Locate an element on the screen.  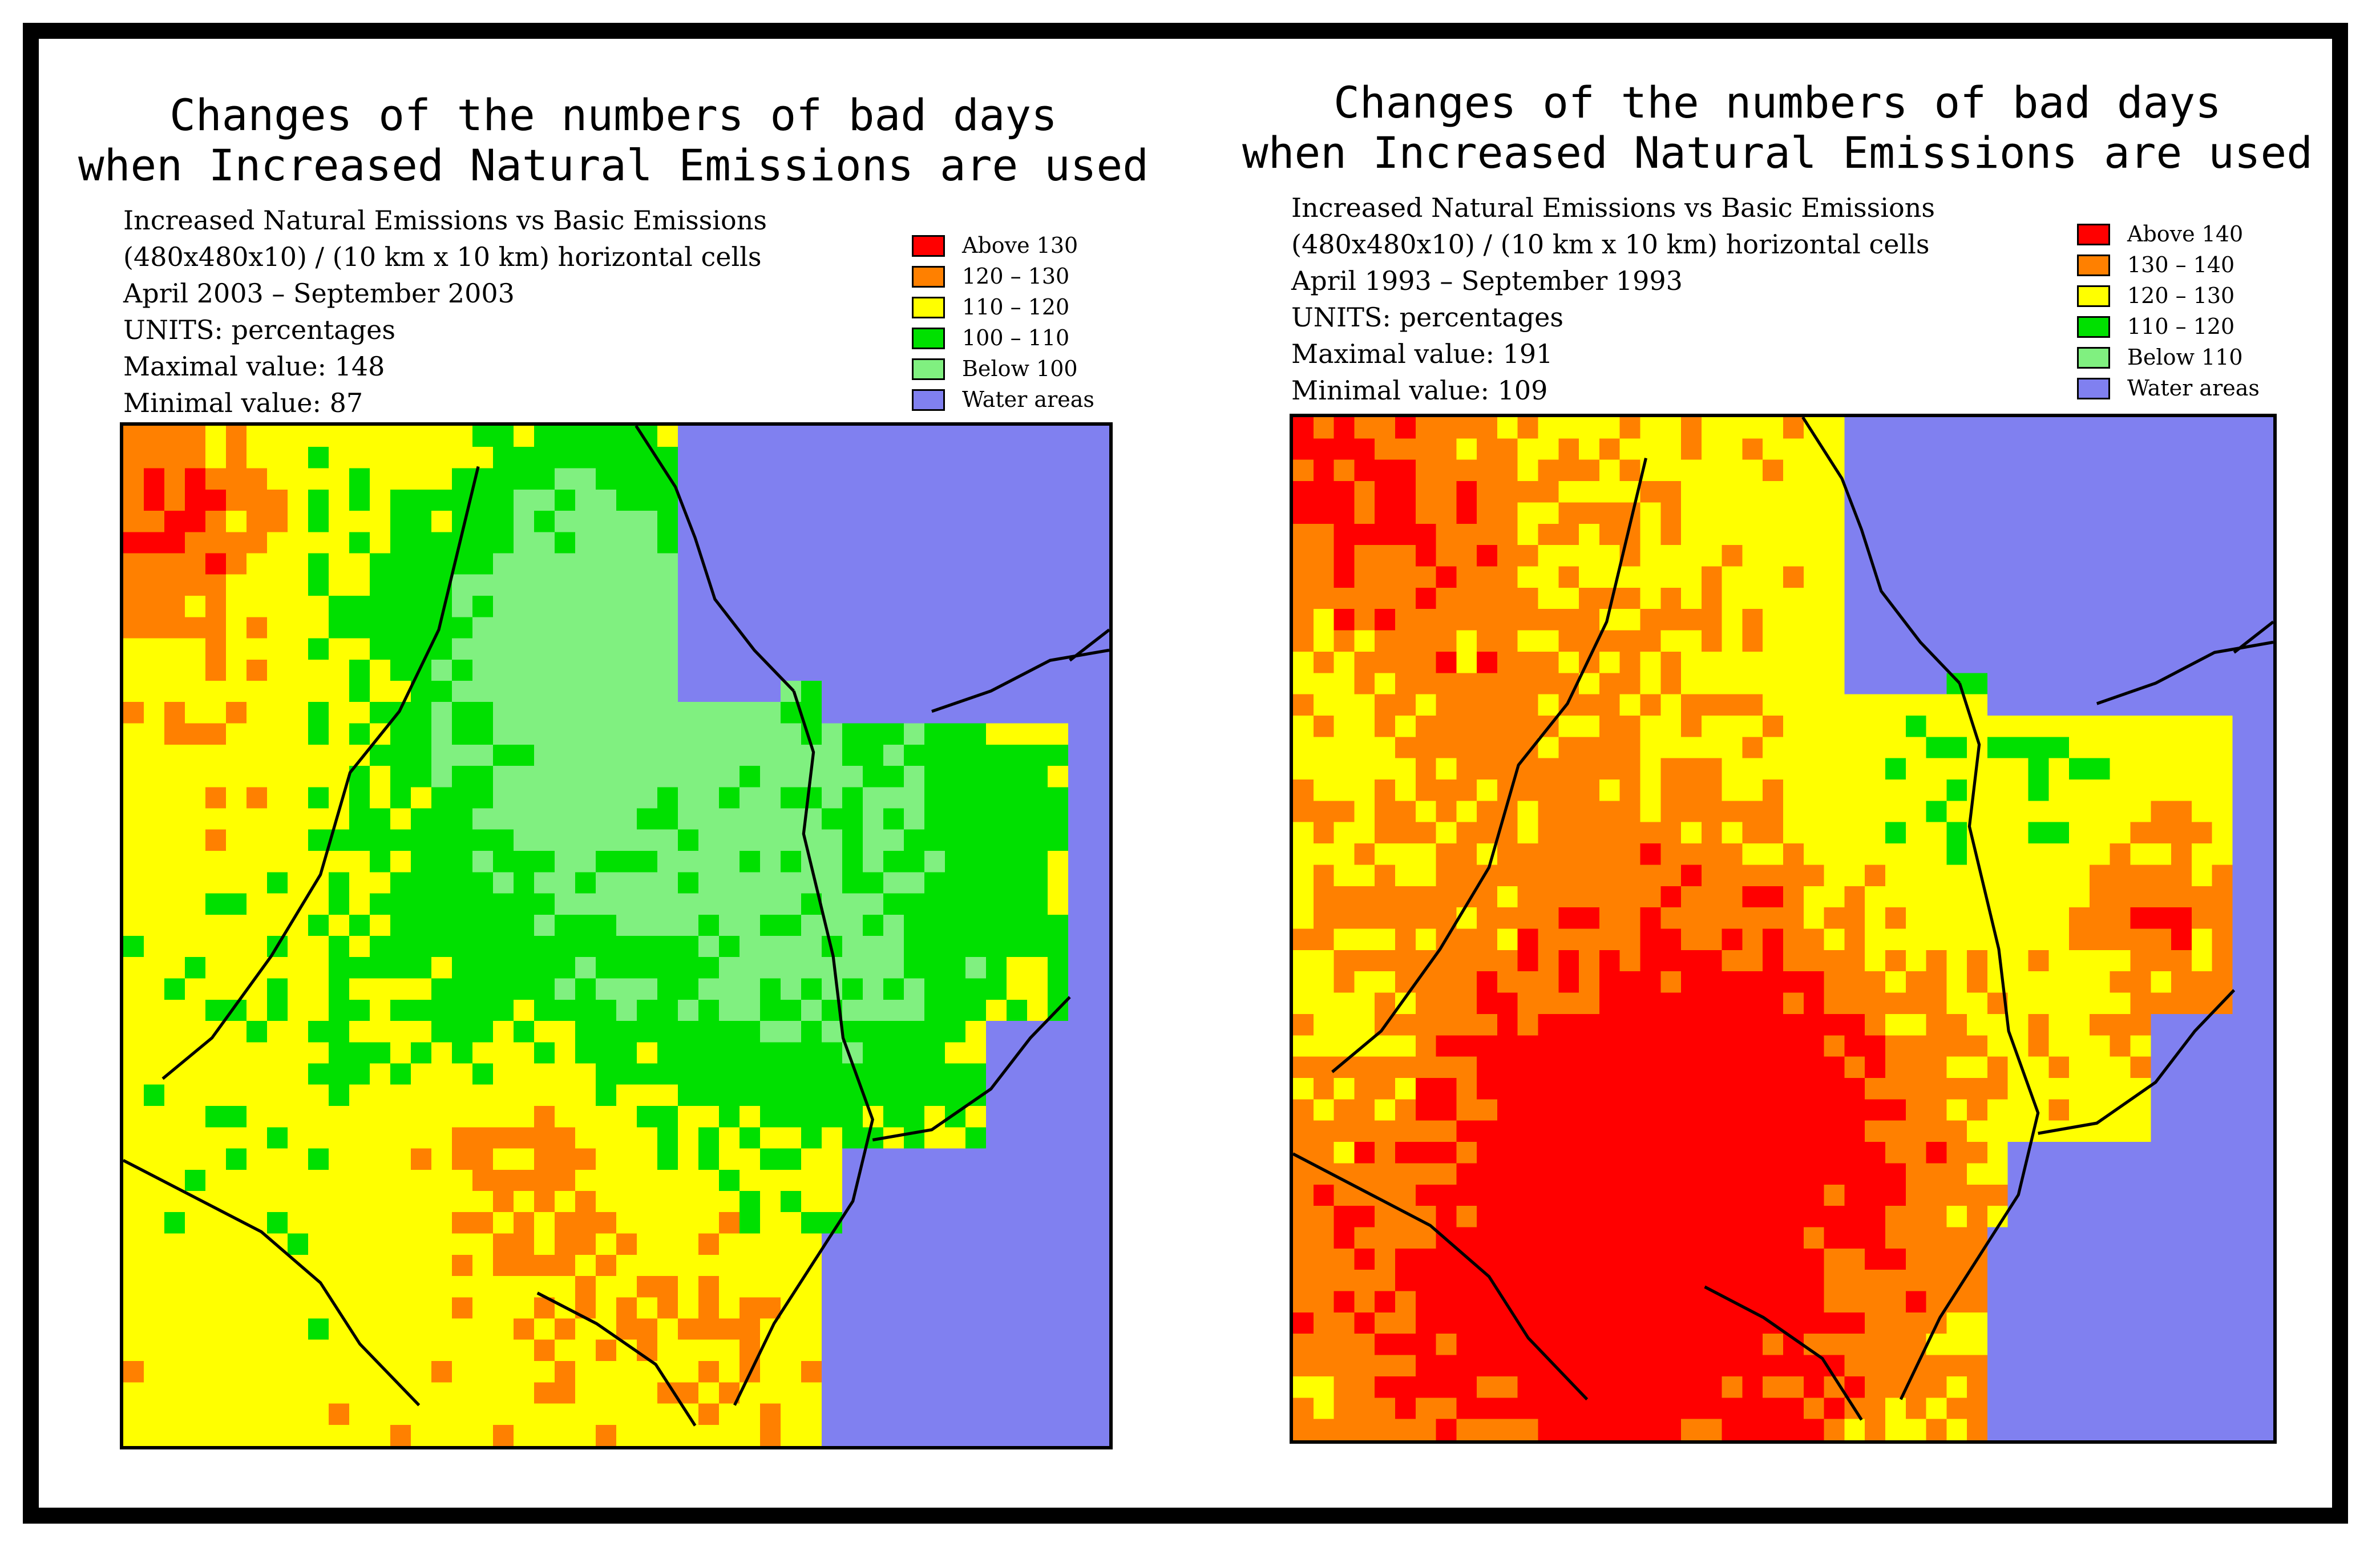
legend-label: Above 140 is located at coordinates (2185, 234).